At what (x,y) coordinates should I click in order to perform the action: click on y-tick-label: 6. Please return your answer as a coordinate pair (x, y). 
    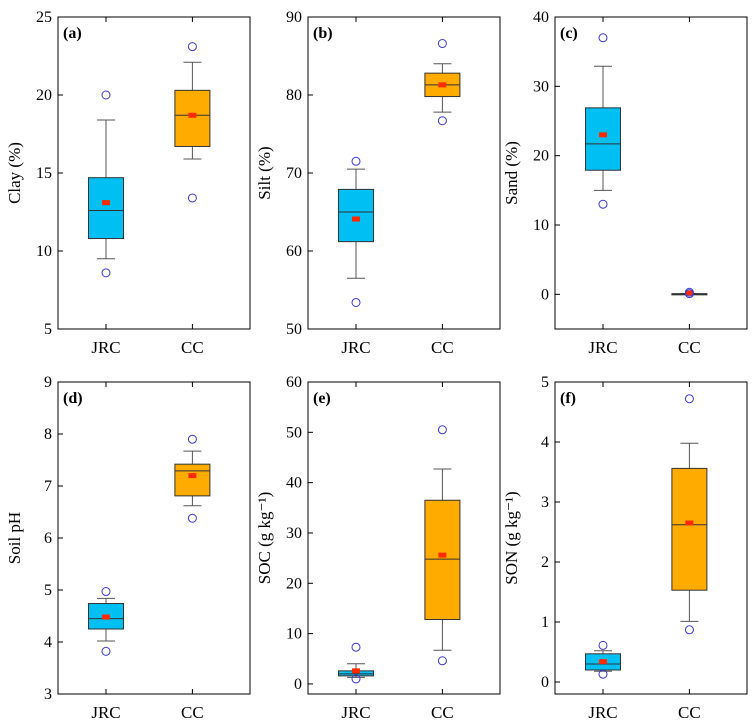
    Looking at the image, I should click on (48, 538).